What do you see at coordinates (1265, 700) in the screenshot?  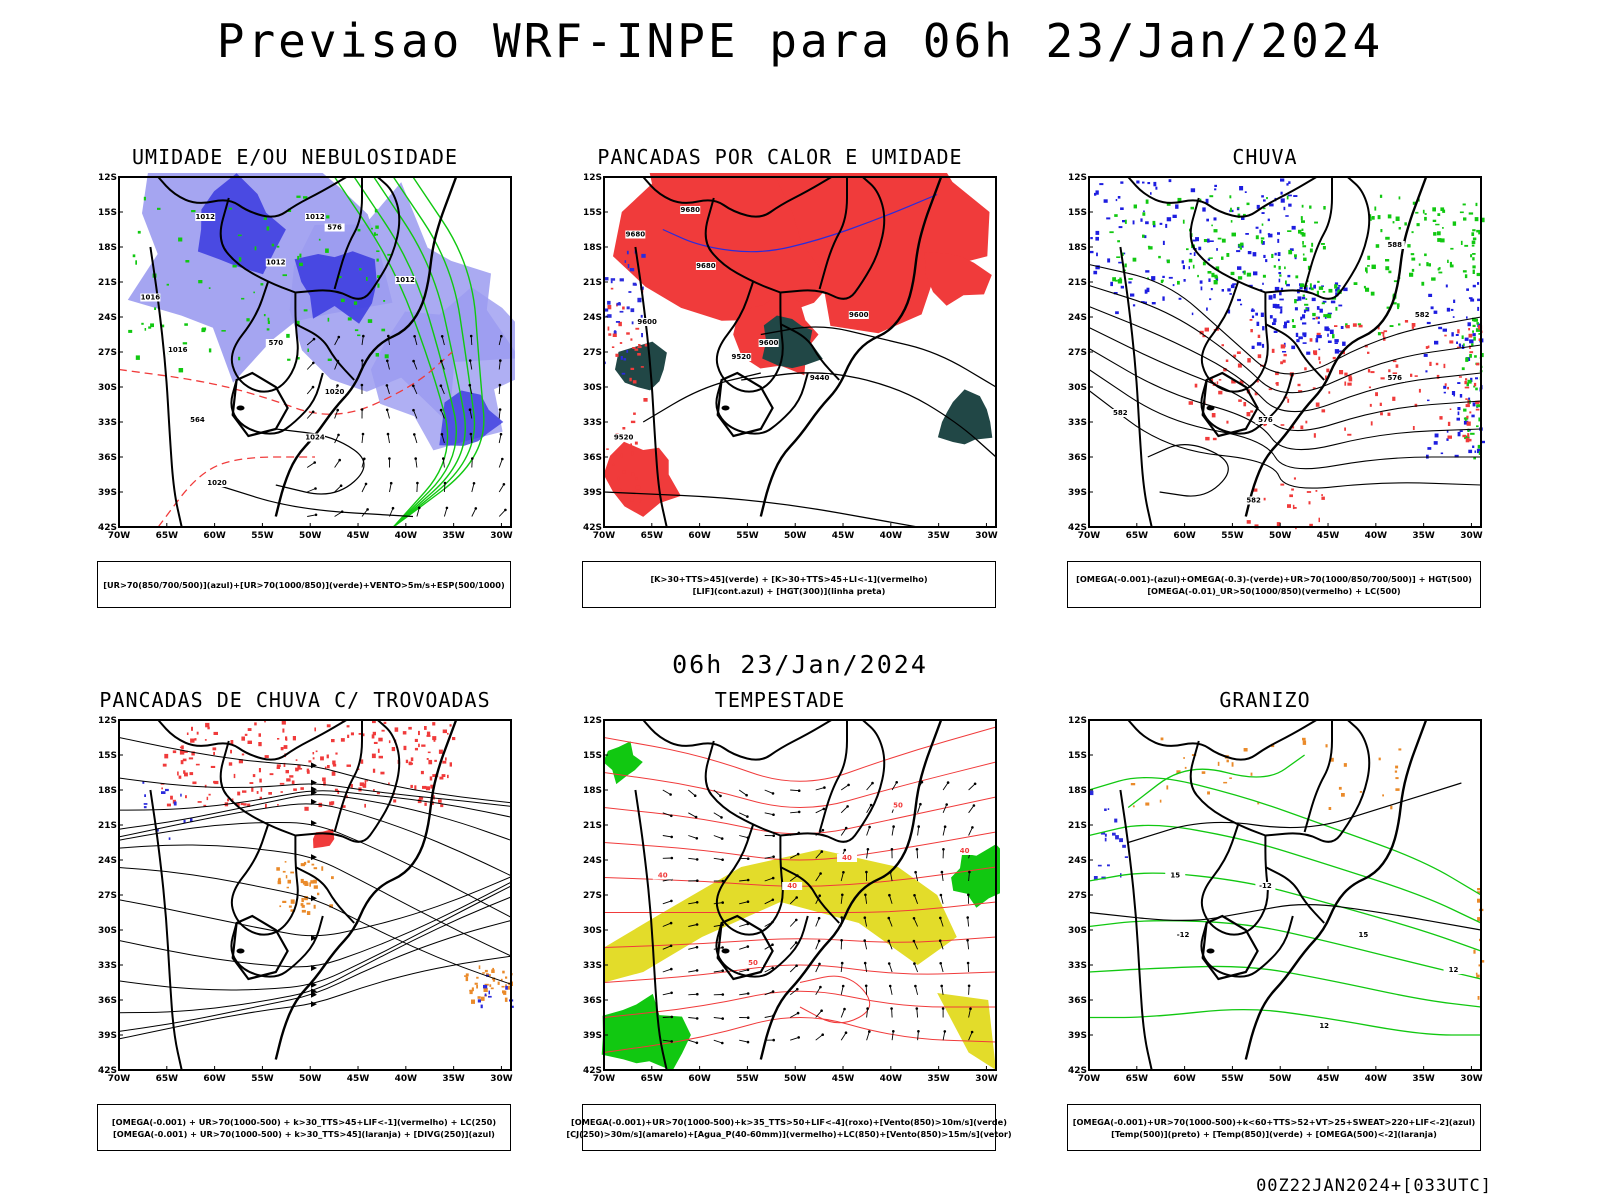 I see `panel-title: GRANIZO` at bounding box center [1265, 700].